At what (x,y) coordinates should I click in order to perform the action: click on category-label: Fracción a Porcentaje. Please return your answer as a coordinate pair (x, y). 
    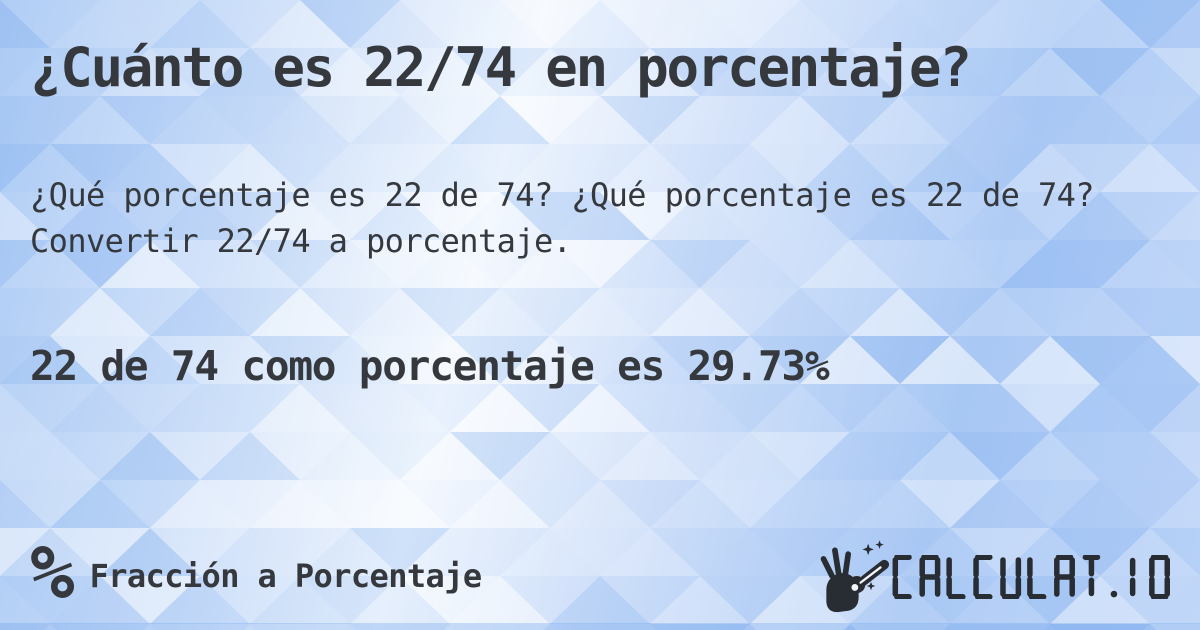
    Looking at the image, I should click on (286, 575).